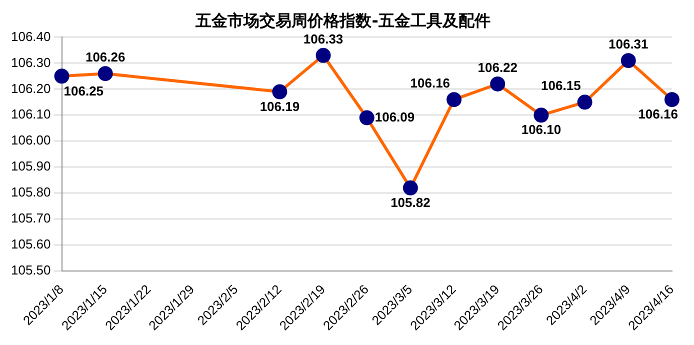 This screenshot has height=345, width=694. I want to click on data-label: 106.10, so click(541, 130).